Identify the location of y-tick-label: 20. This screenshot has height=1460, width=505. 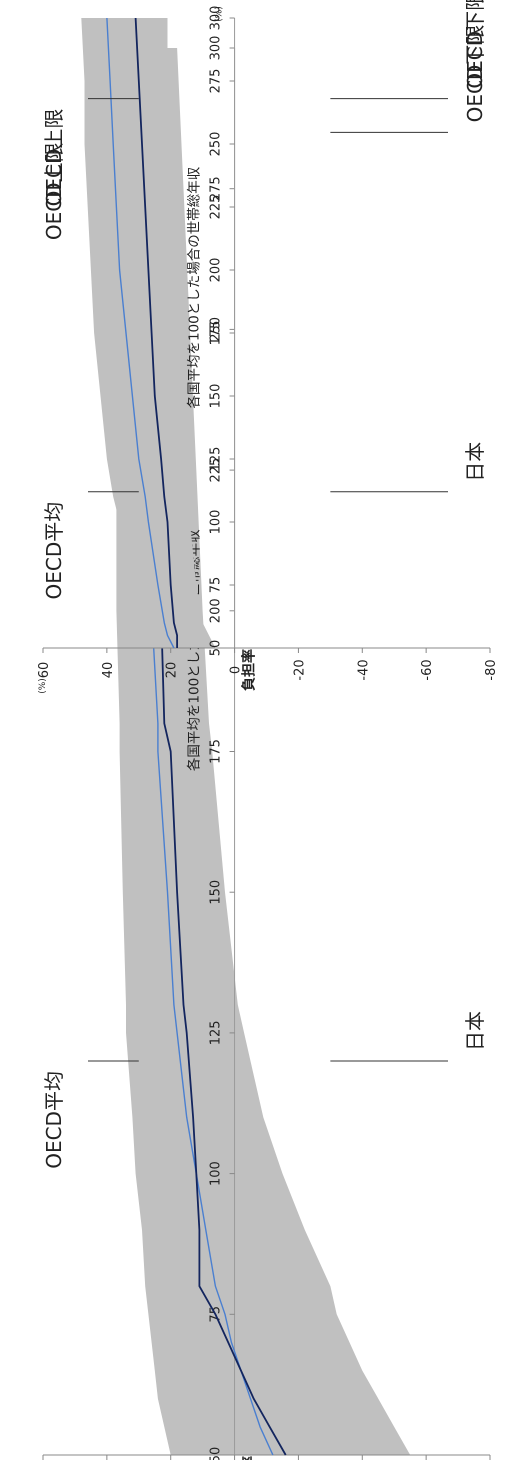
(172, 670).